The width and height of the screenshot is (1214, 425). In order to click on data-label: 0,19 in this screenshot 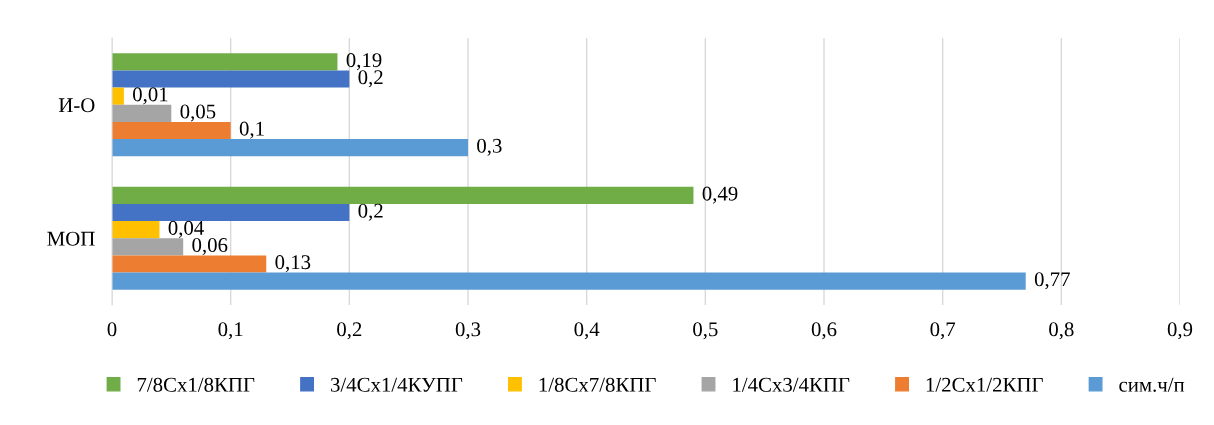, I will do `click(364, 62)`.